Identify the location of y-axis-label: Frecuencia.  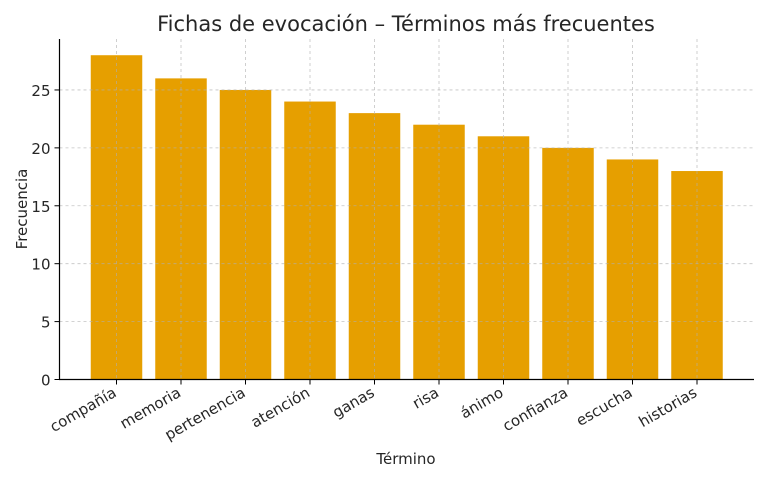
(22, 209).